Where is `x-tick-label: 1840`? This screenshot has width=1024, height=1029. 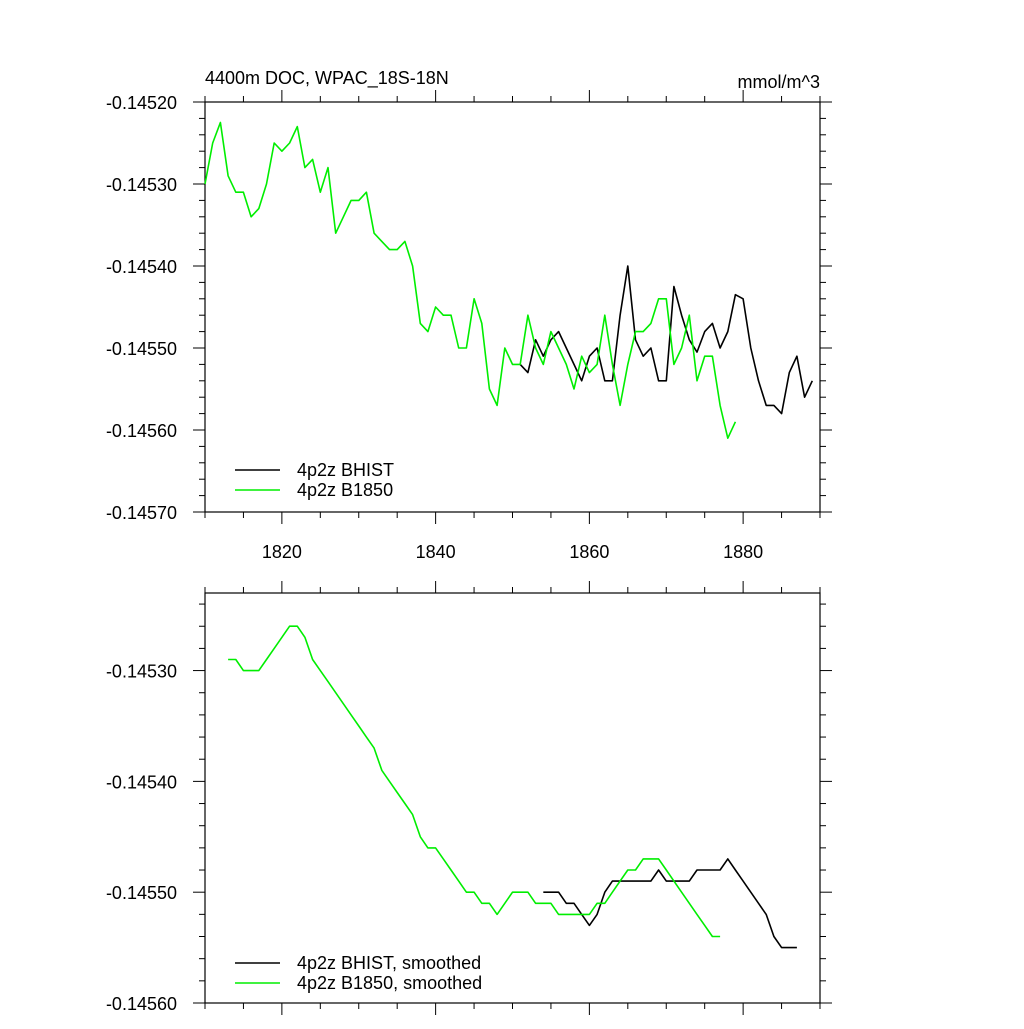 x-tick-label: 1840 is located at coordinates (436, 552).